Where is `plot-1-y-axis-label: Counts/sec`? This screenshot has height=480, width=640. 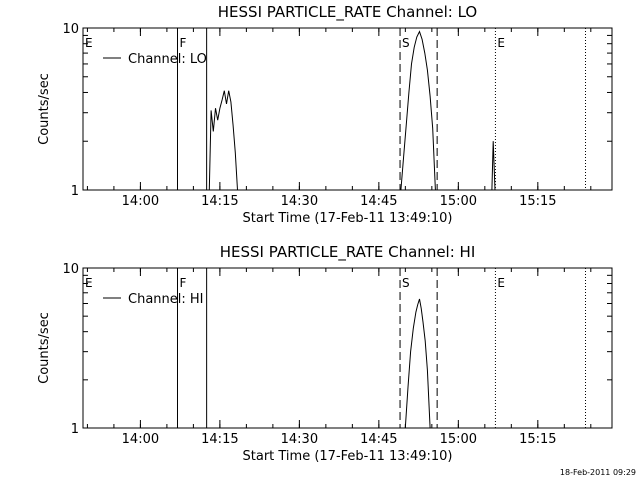
plot-1-y-axis-label: Counts/sec is located at coordinates (44, 109).